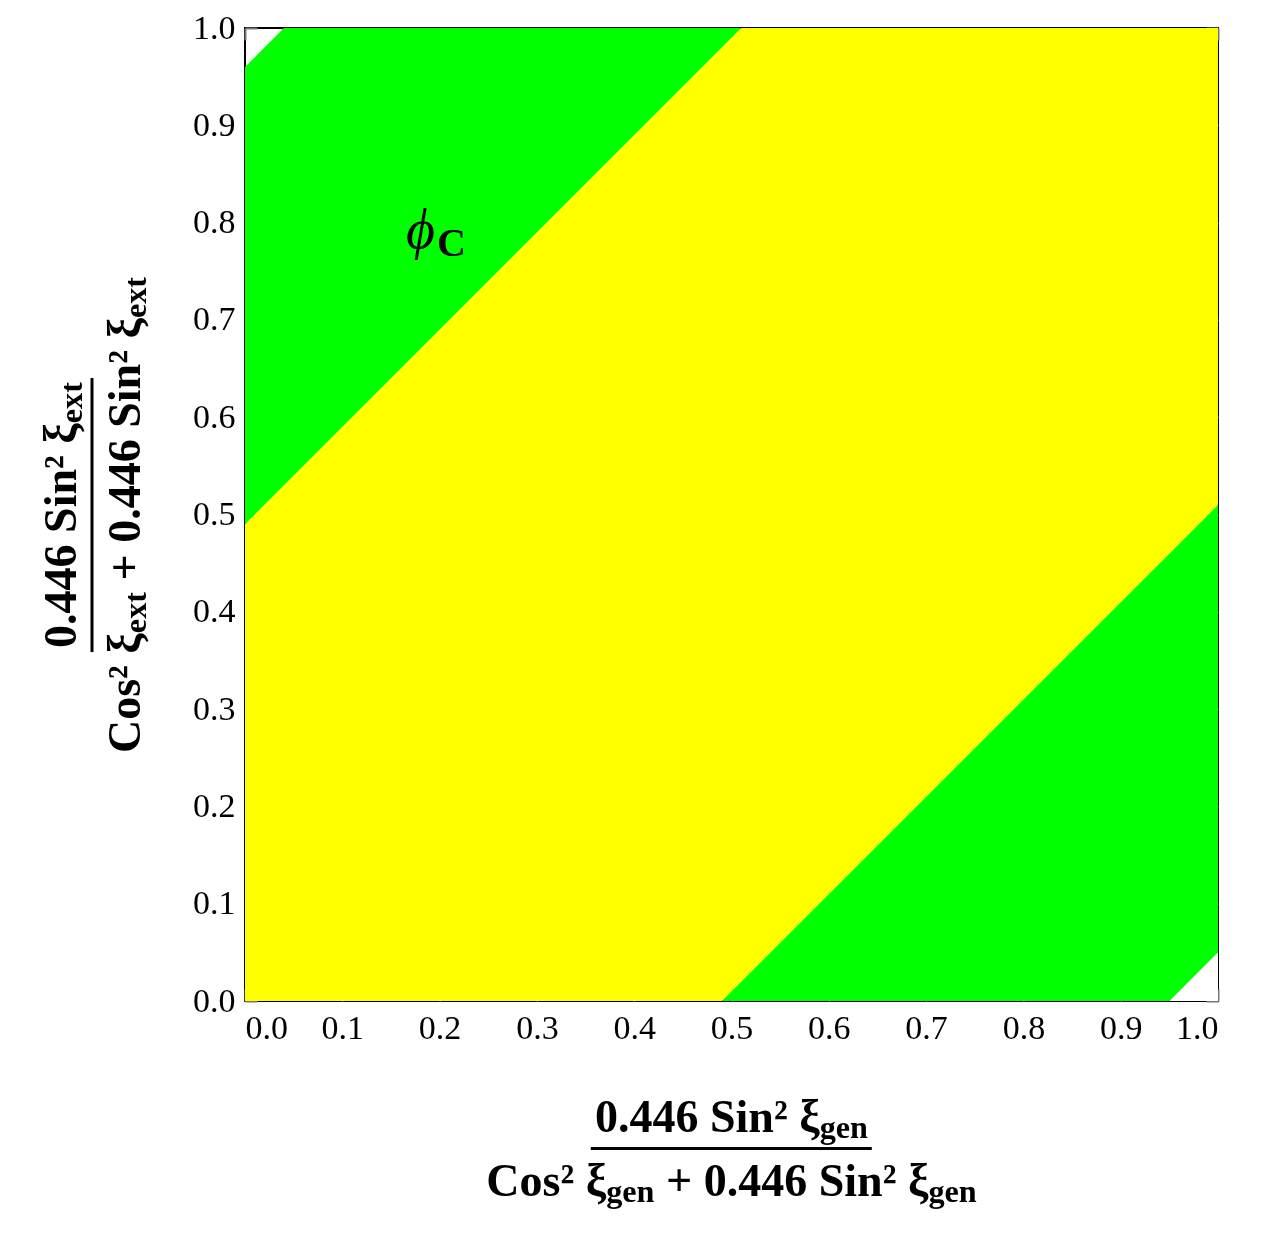 The width and height of the screenshot is (1261, 1244). Describe the element at coordinates (214, 416) in the screenshot. I see `y-tick-label: 0.6` at that location.